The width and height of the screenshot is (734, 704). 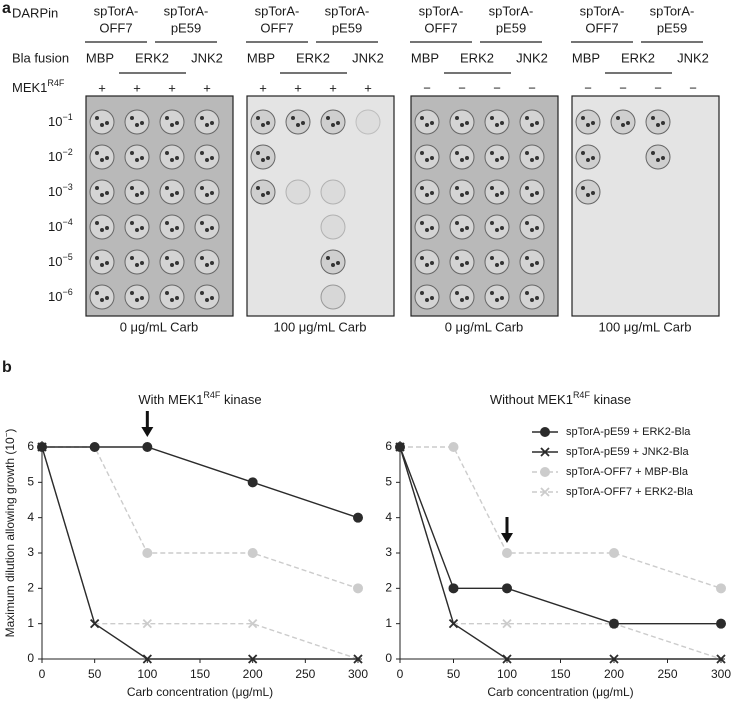 I want to click on y-tick-label: 6, so click(x=30, y=446).